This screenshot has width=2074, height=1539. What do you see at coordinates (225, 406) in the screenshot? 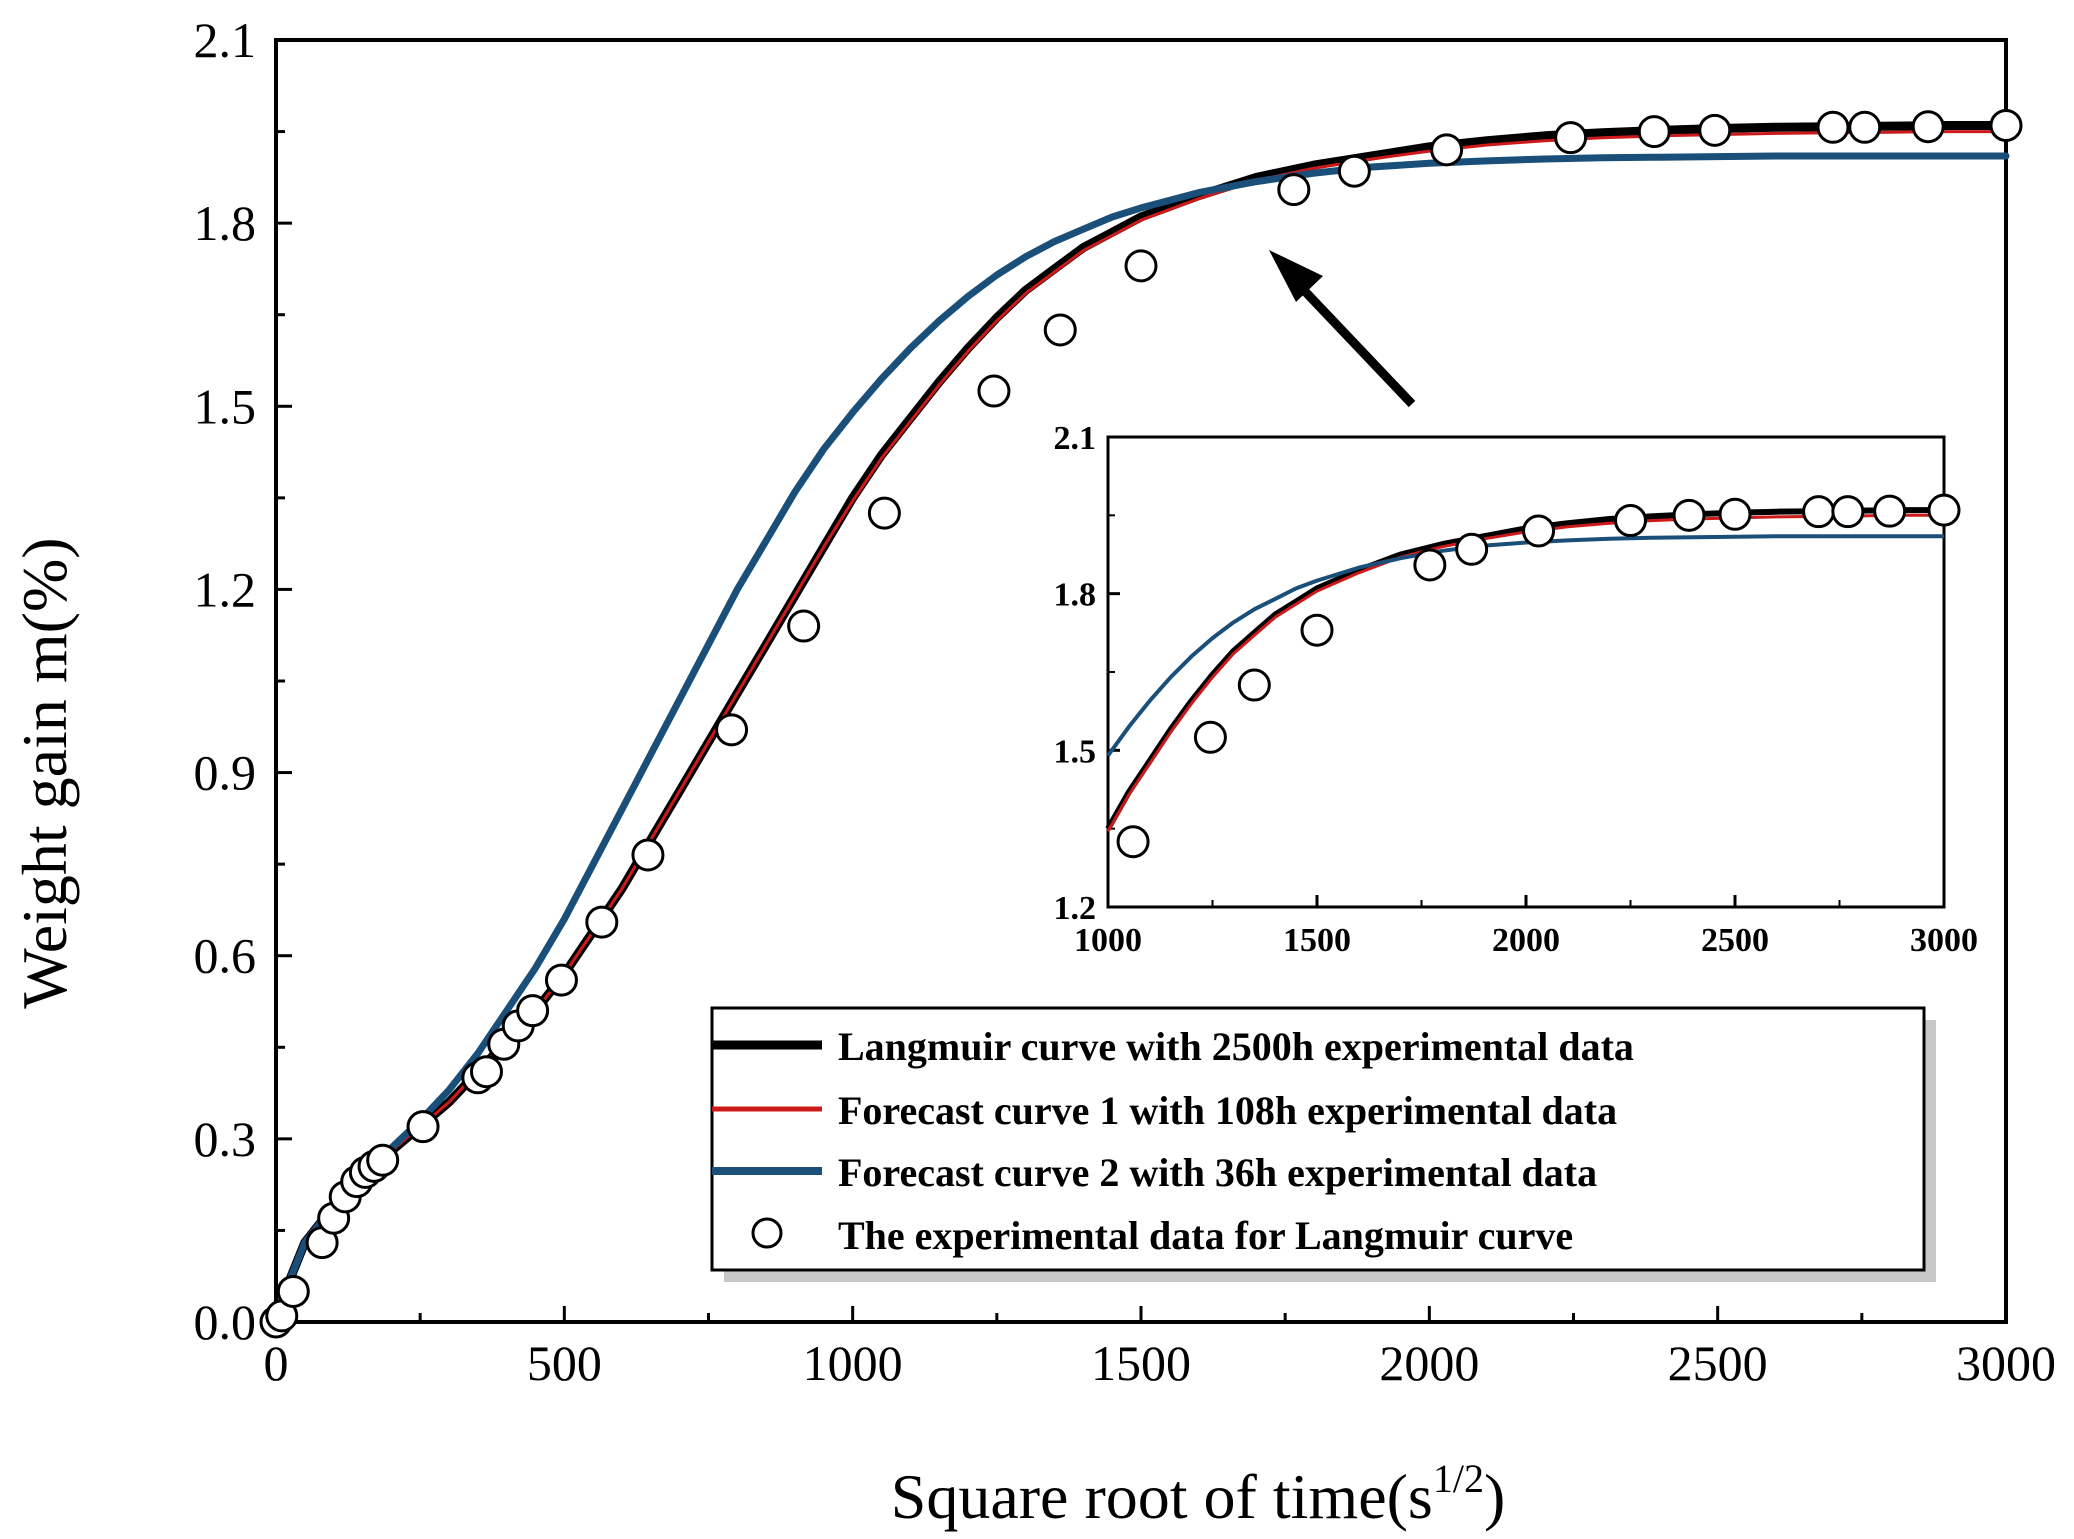
I see `y-tick-label: 1.5` at bounding box center [225, 406].